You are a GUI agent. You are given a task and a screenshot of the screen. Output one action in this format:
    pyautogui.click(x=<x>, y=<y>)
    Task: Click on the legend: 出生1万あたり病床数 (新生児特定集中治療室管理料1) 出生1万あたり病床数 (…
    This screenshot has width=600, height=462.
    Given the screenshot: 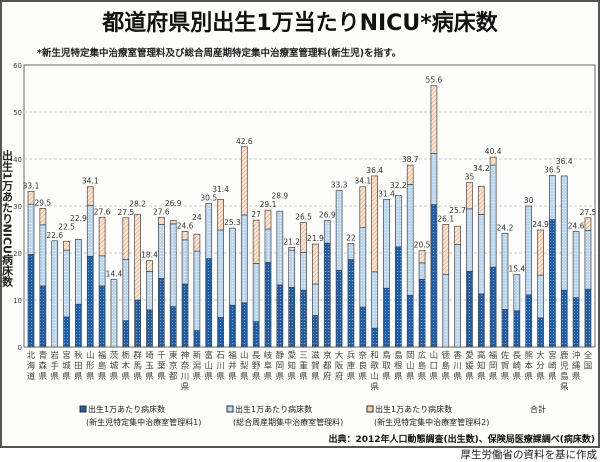 What is the action you would take?
    pyautogui.click(x=312, y=415)
    